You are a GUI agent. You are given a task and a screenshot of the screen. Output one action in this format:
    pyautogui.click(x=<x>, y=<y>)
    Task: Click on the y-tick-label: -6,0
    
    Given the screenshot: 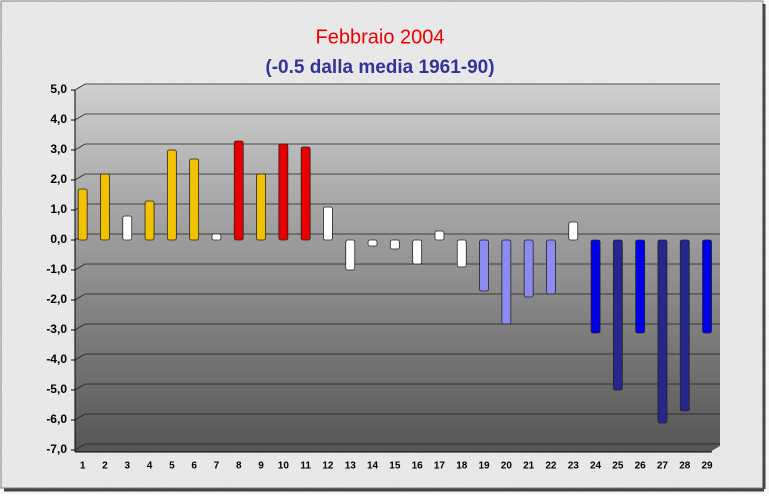 What is the action you would take?
    pyautogui.click(x=56, y=419)
    